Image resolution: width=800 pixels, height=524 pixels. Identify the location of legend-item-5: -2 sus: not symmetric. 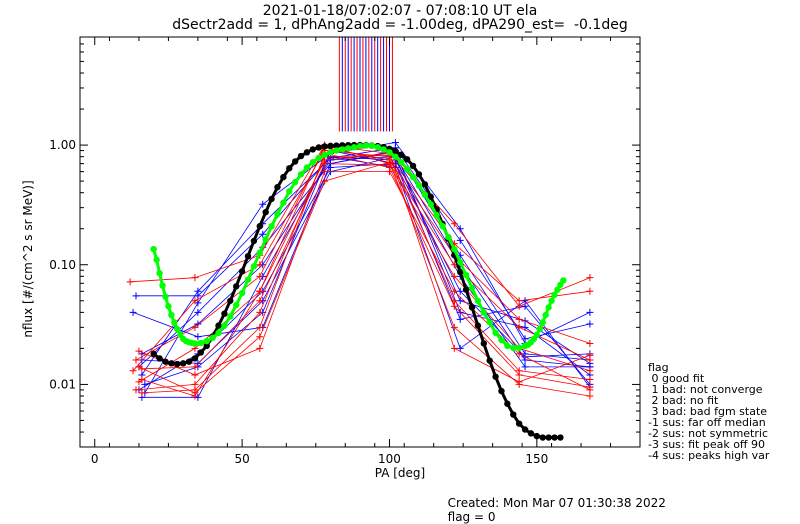
(708, 433).